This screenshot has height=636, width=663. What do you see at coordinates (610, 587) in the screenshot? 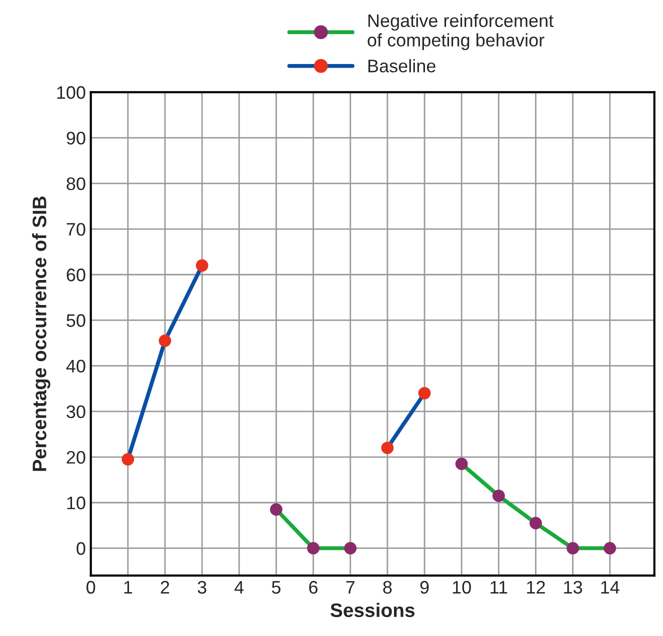
I see `x-tick-label: 14` at bounding box center [610, 587].